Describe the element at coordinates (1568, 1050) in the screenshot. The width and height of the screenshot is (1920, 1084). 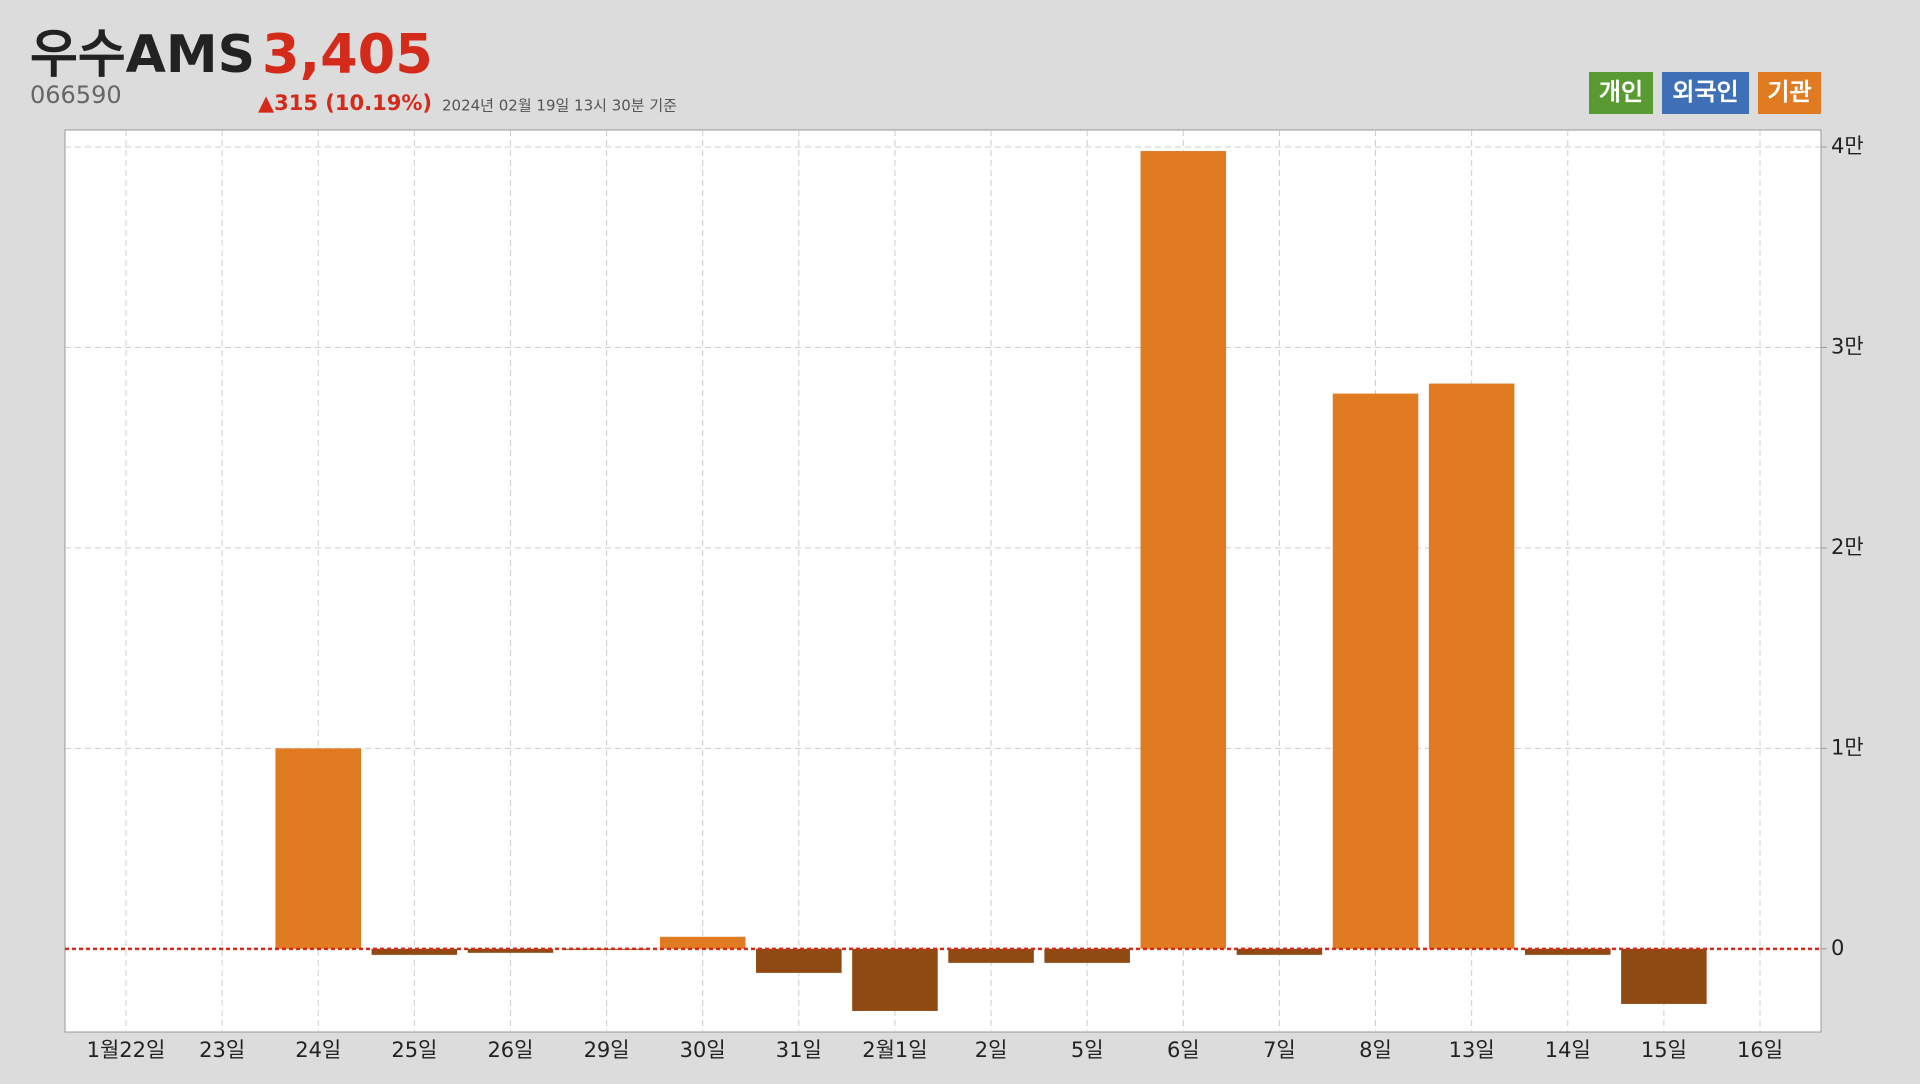
I see `x-tick-label: 14일` at that location.